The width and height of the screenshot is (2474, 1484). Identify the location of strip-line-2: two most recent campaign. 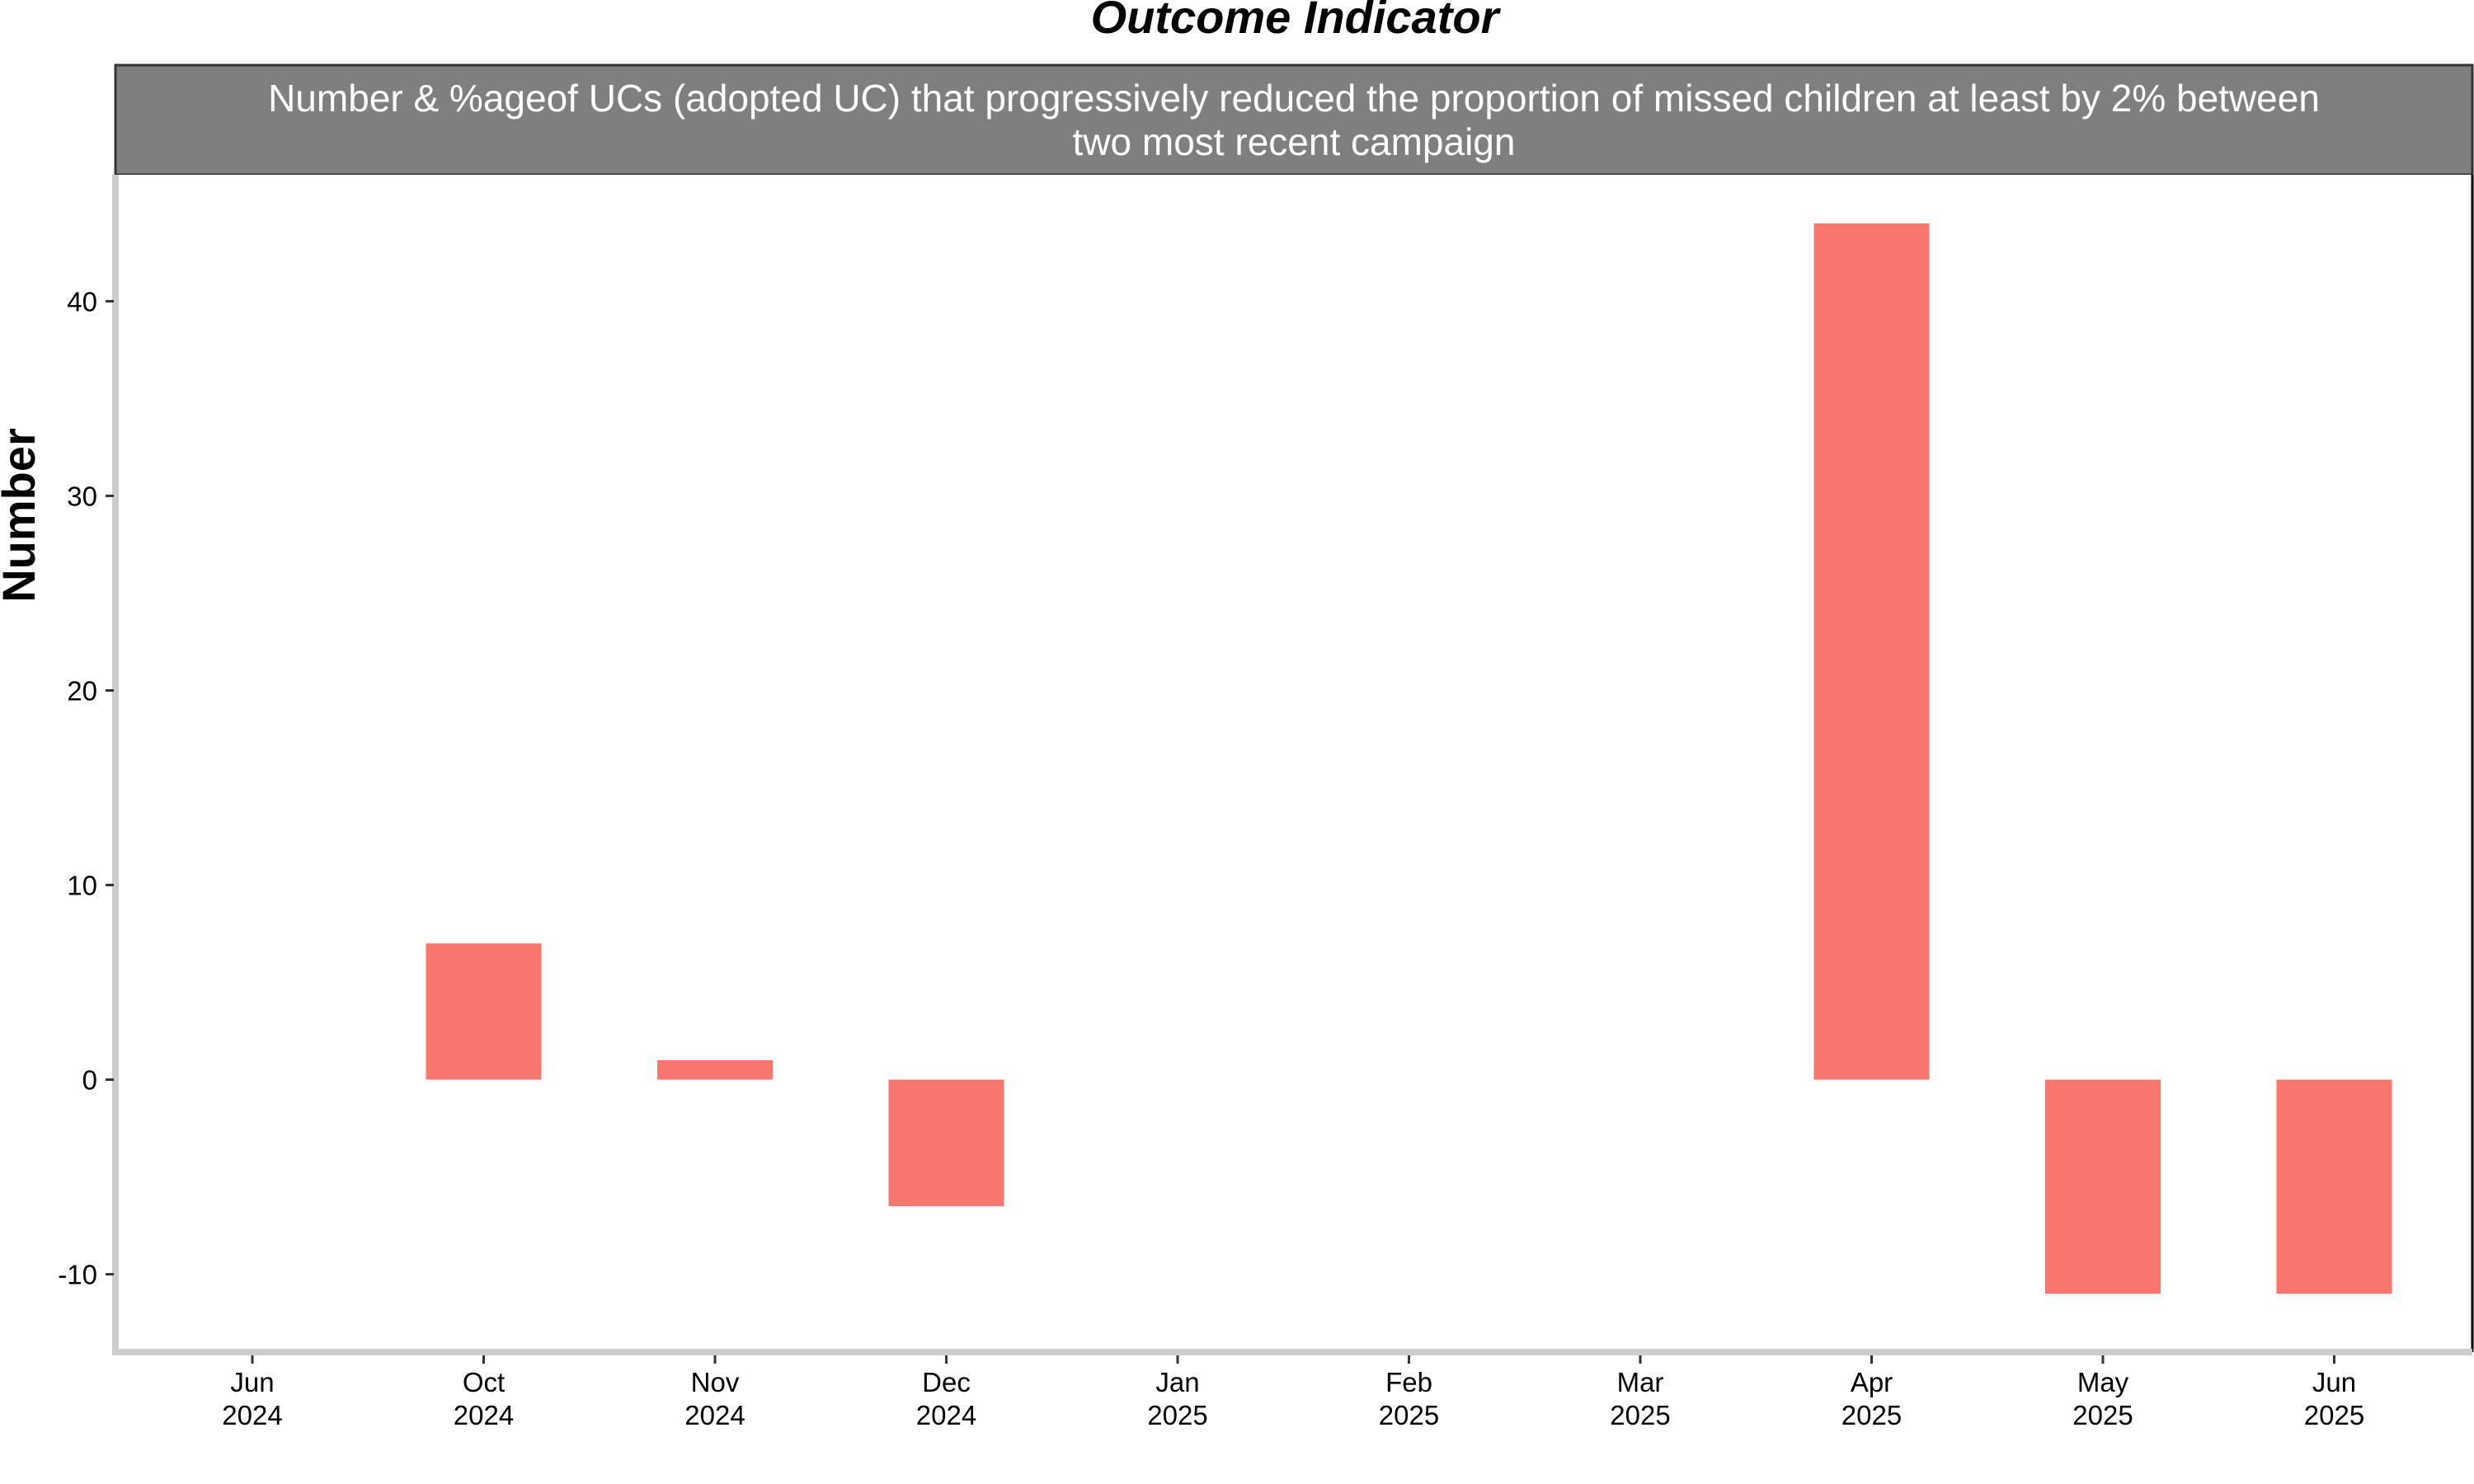
(1294, 141).